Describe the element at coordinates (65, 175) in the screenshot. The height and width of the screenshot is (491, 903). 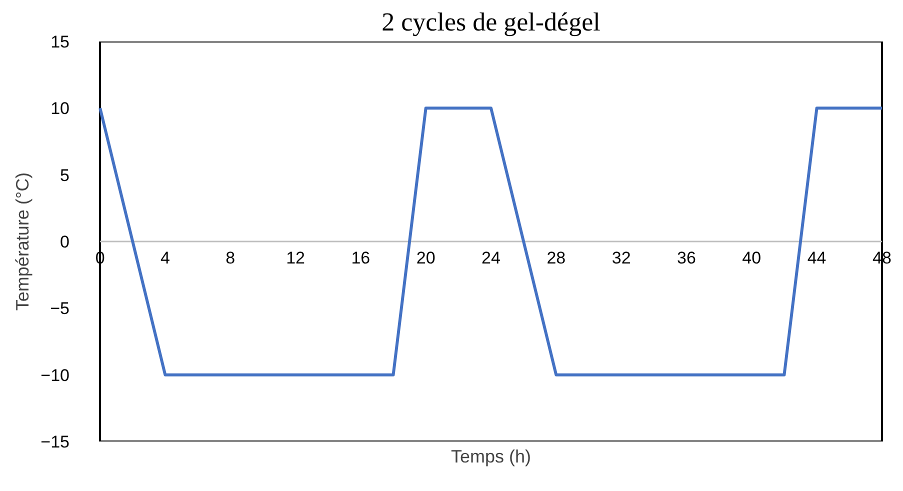
I see `y-tick-label: 5` at that location.